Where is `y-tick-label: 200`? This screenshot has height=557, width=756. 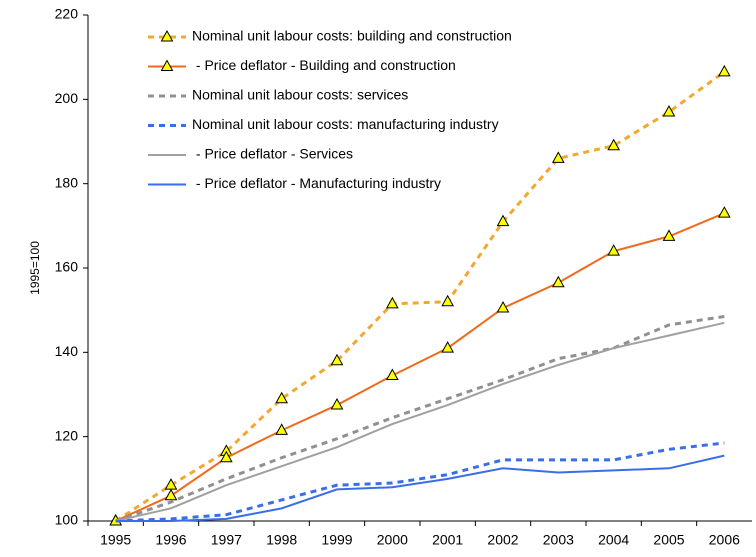 y-tick-label: 200 is located at coordinates (67, 98).